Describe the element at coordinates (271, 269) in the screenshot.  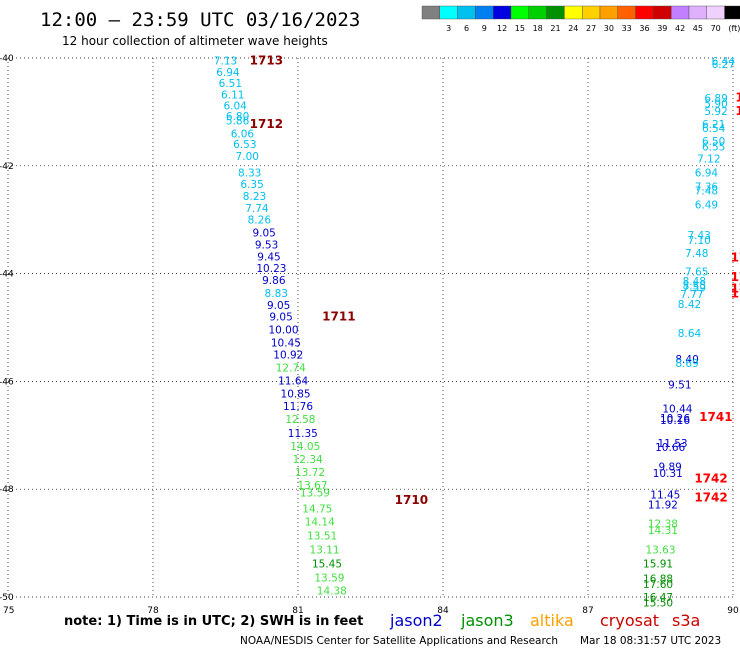
I see `wave-height-label: 10.23` at that location.